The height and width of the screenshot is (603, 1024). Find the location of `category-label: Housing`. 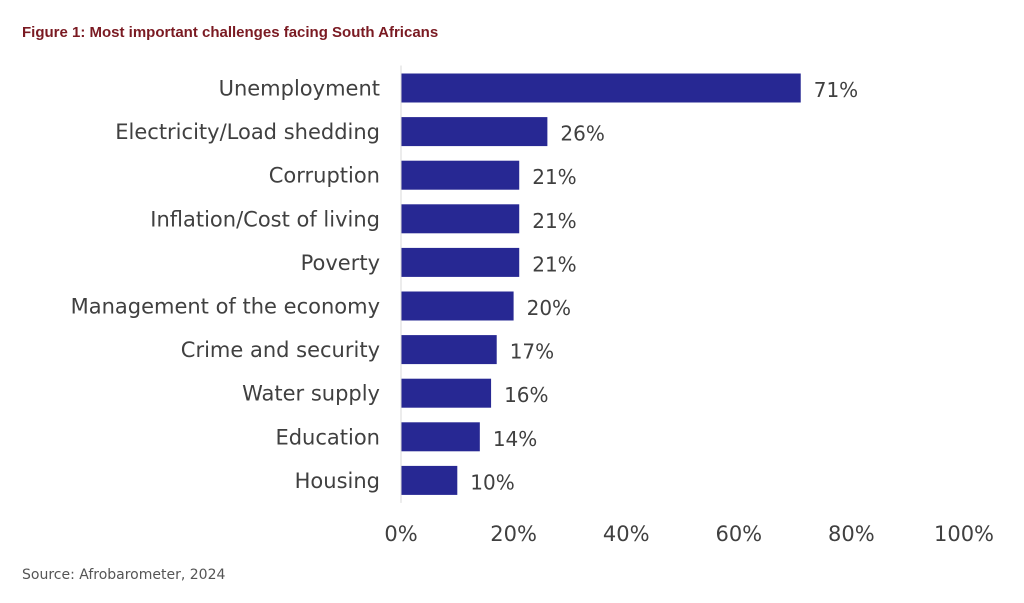

category-label: Housing is located at coordinates (337, 481).